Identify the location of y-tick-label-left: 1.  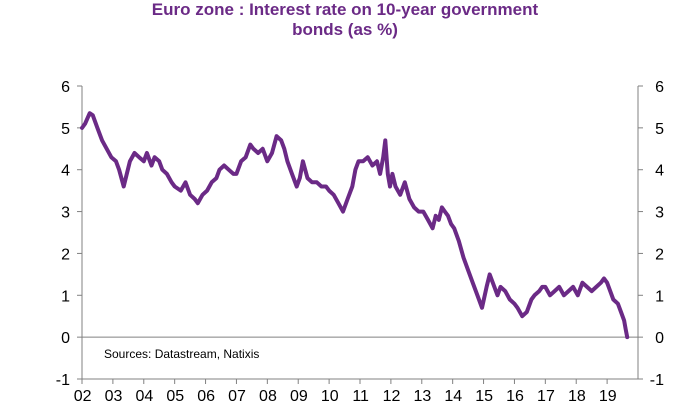
(65, 296).